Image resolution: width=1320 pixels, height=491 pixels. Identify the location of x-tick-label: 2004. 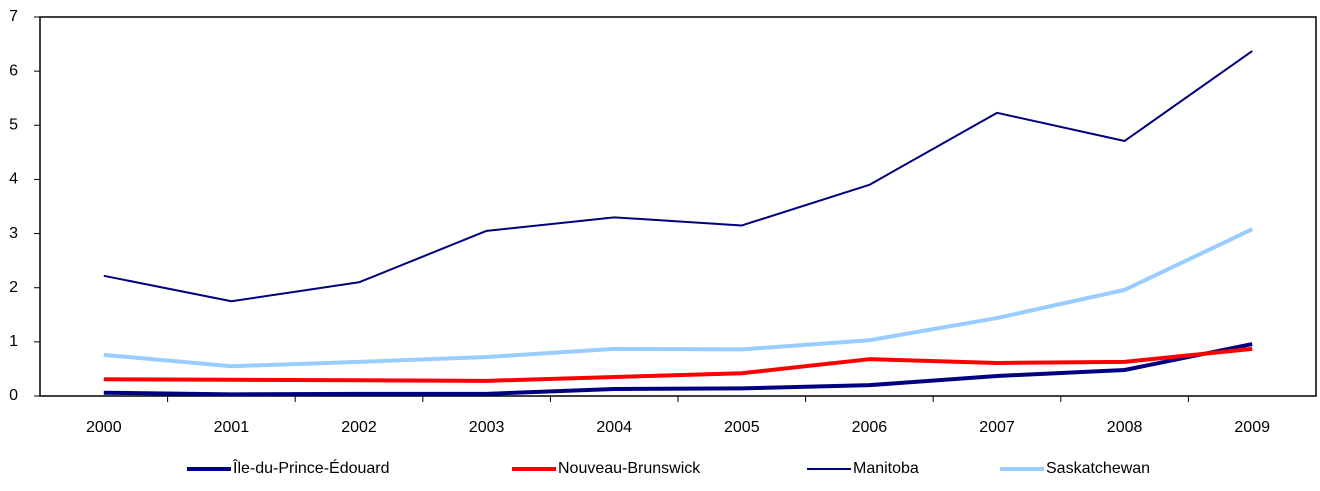
(614, 427).